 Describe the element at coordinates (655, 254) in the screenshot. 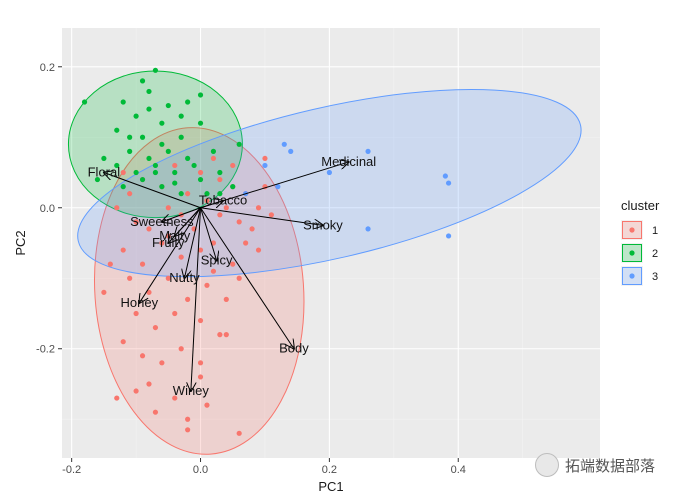

I see `legend-label-2: 2` at that location.